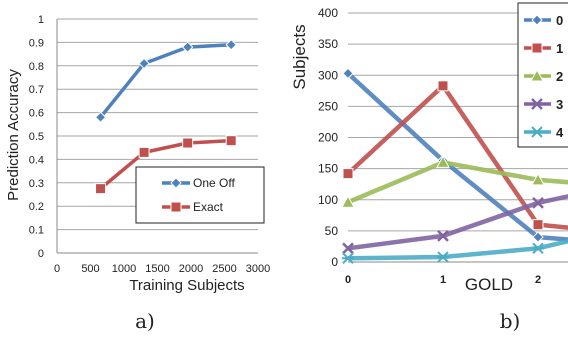  I want to click on panel-b-x-tick-label: 1, so click(443, 280).